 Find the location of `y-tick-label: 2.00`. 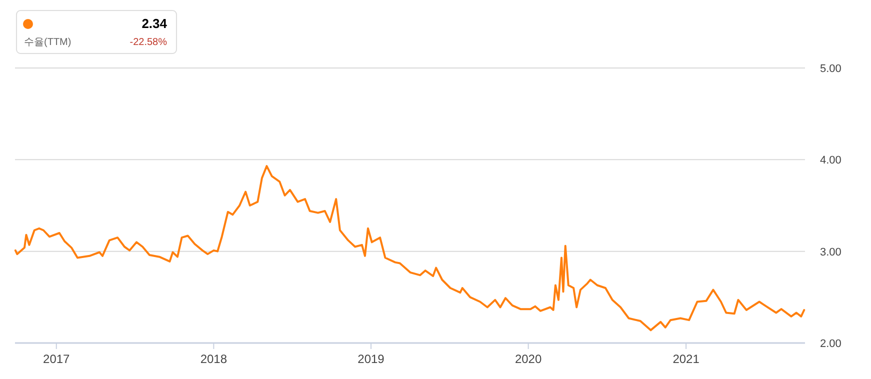

y-tick-label: 2.00 is located at coordinates (831, 344).